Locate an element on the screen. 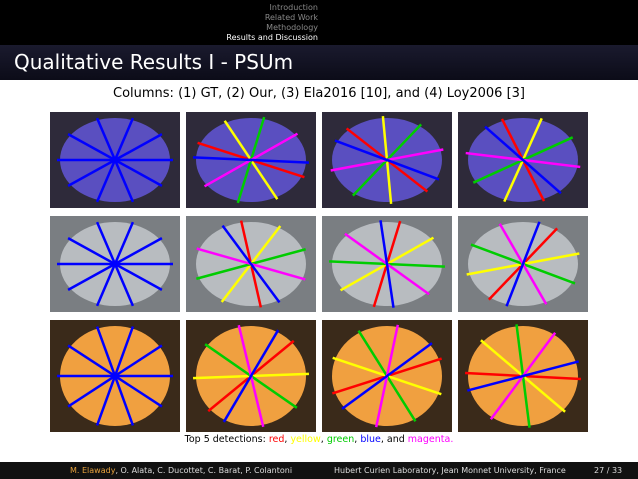  nav-item: Methodology is located at coordinates (292, 27).